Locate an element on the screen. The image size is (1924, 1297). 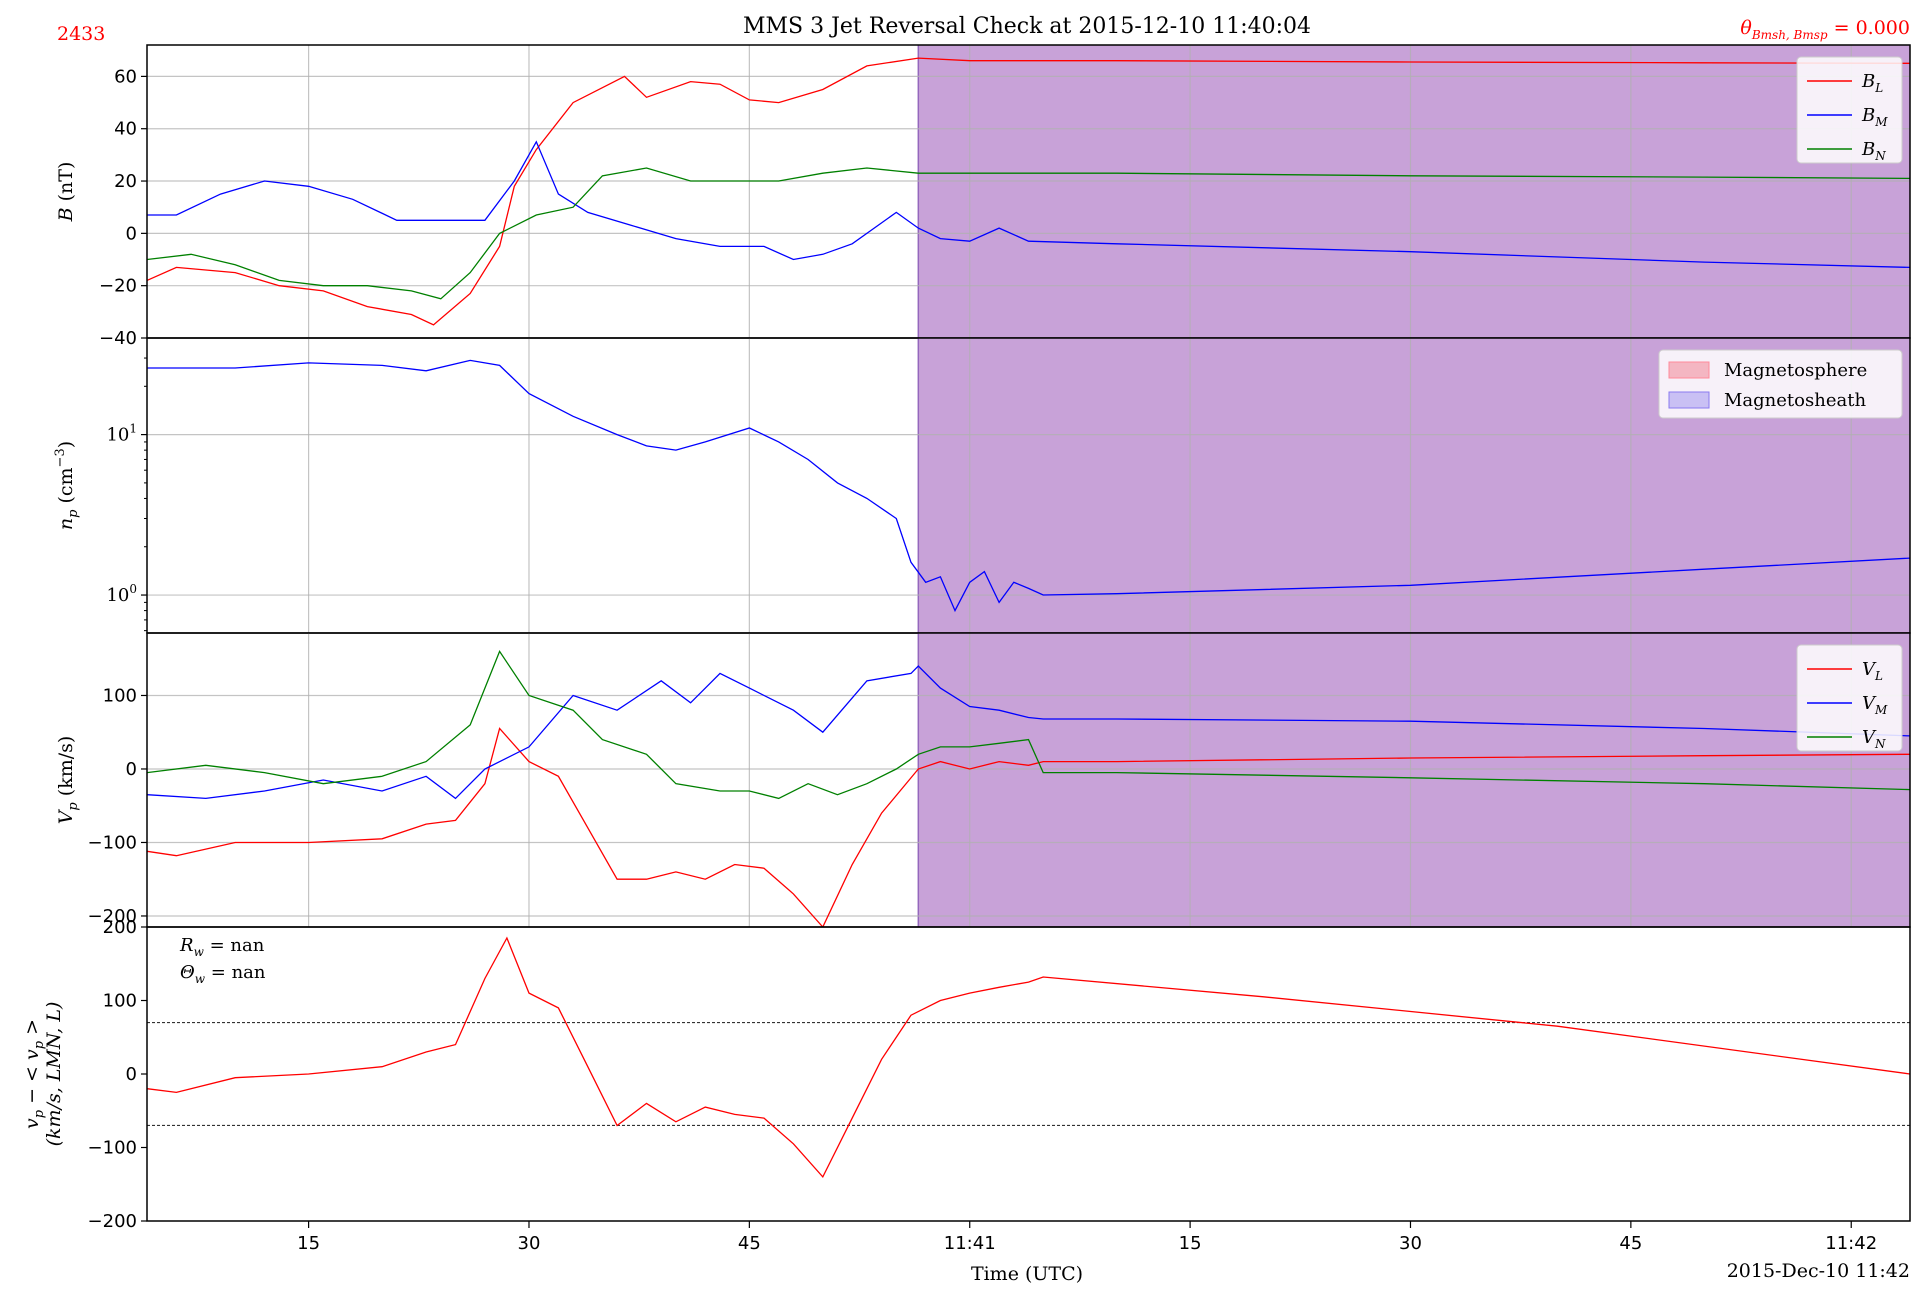
series-b-m is located at coordinates (1028, 204).